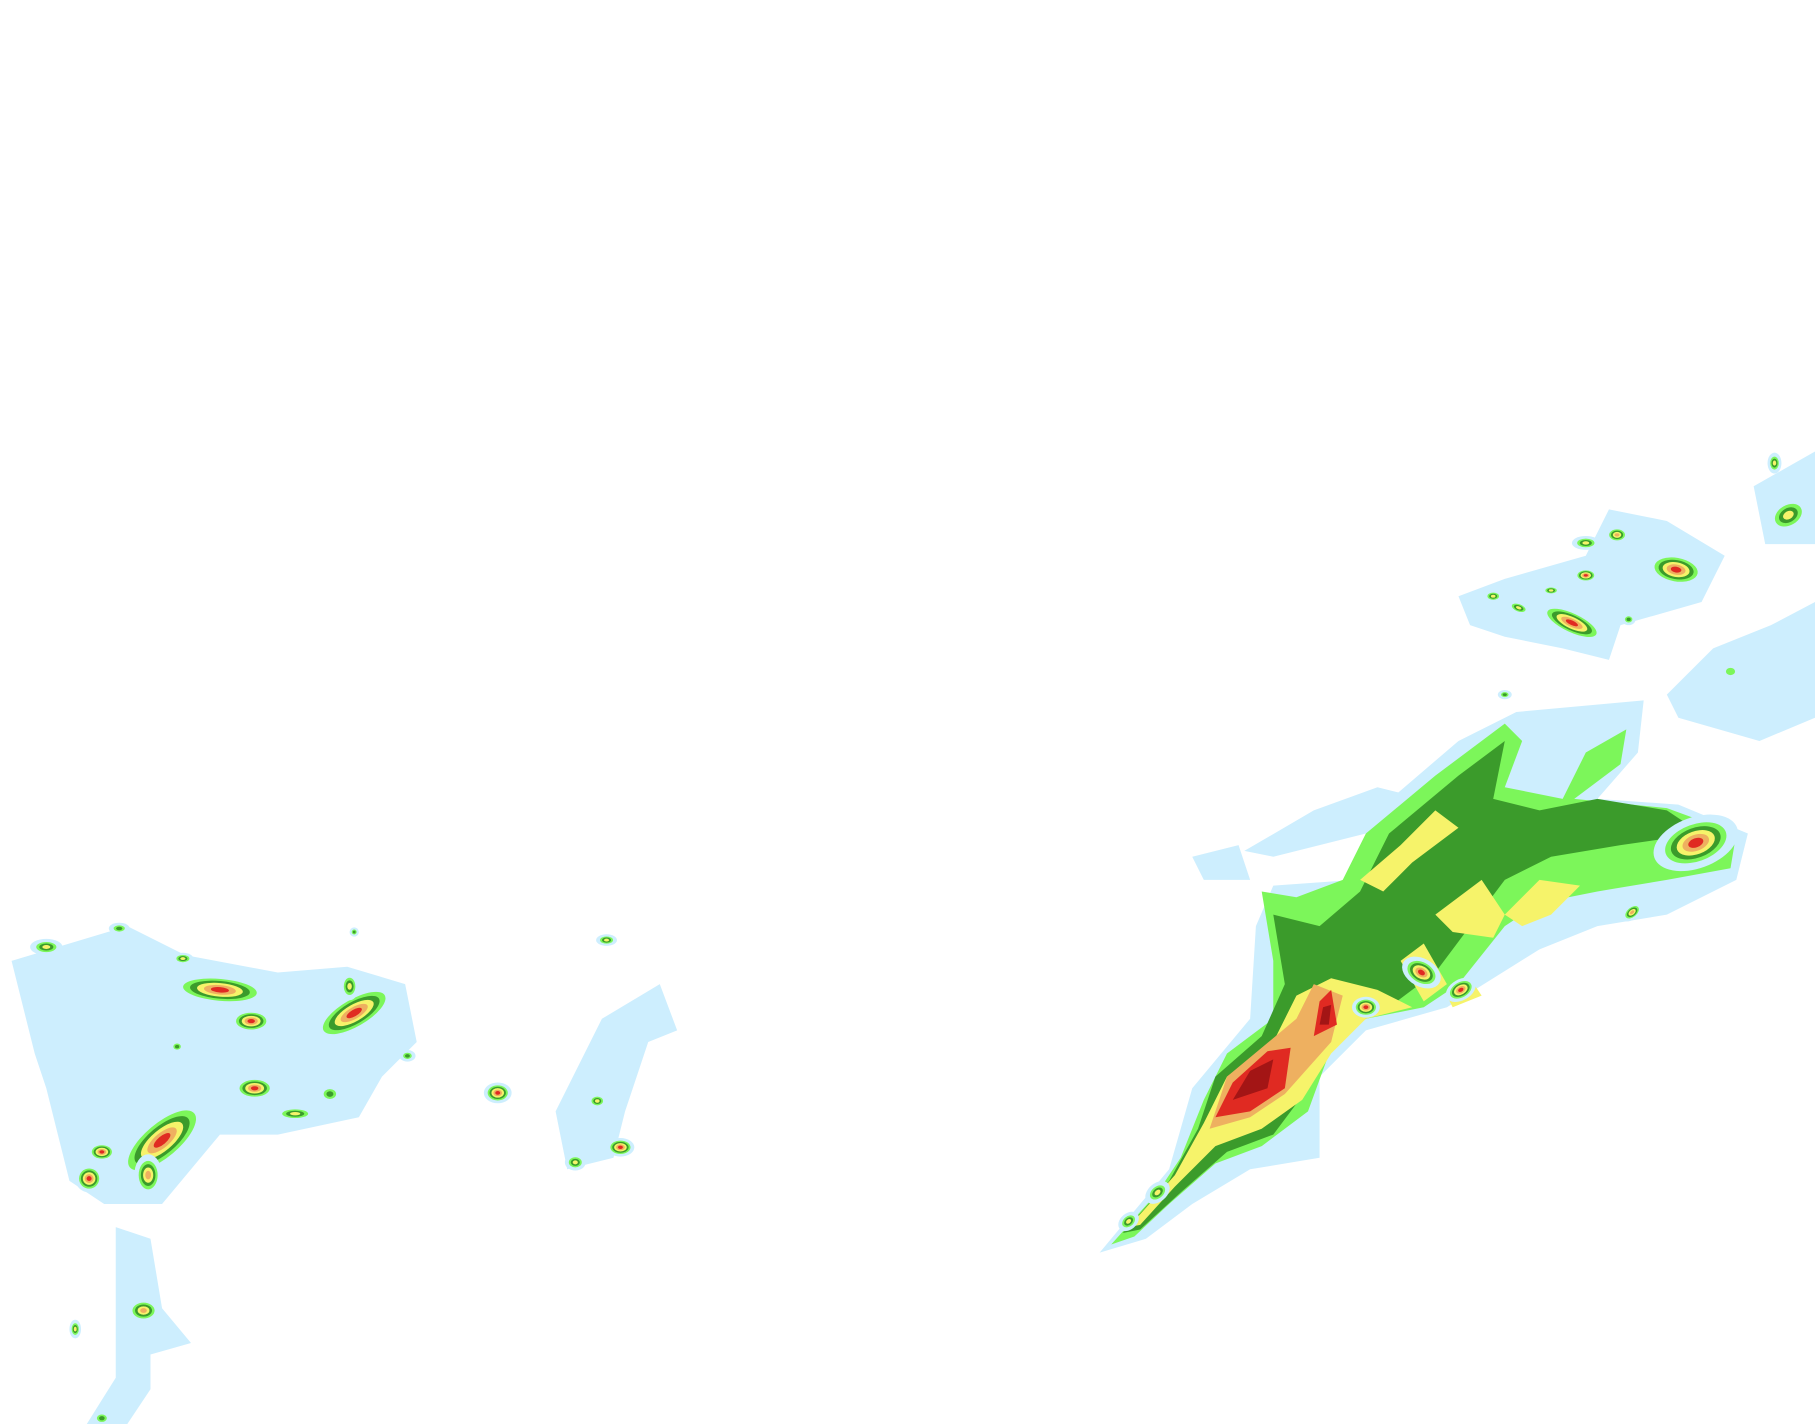  Describe the element at coordinates (1730, 671) in the screenshot. I see `echo-cell-moderate-low` at that location.